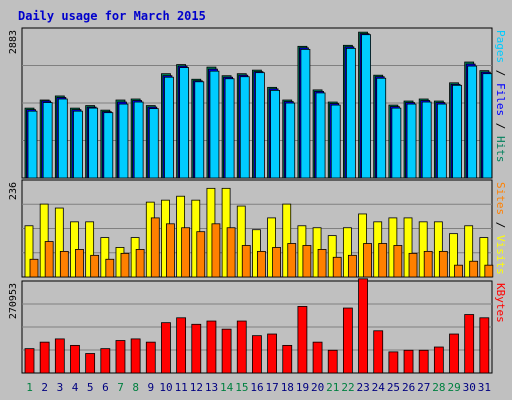 Image resolution: width=512 pixels, height=400 pixels. I want to click on day-label-19: 19, so click(302, 387).